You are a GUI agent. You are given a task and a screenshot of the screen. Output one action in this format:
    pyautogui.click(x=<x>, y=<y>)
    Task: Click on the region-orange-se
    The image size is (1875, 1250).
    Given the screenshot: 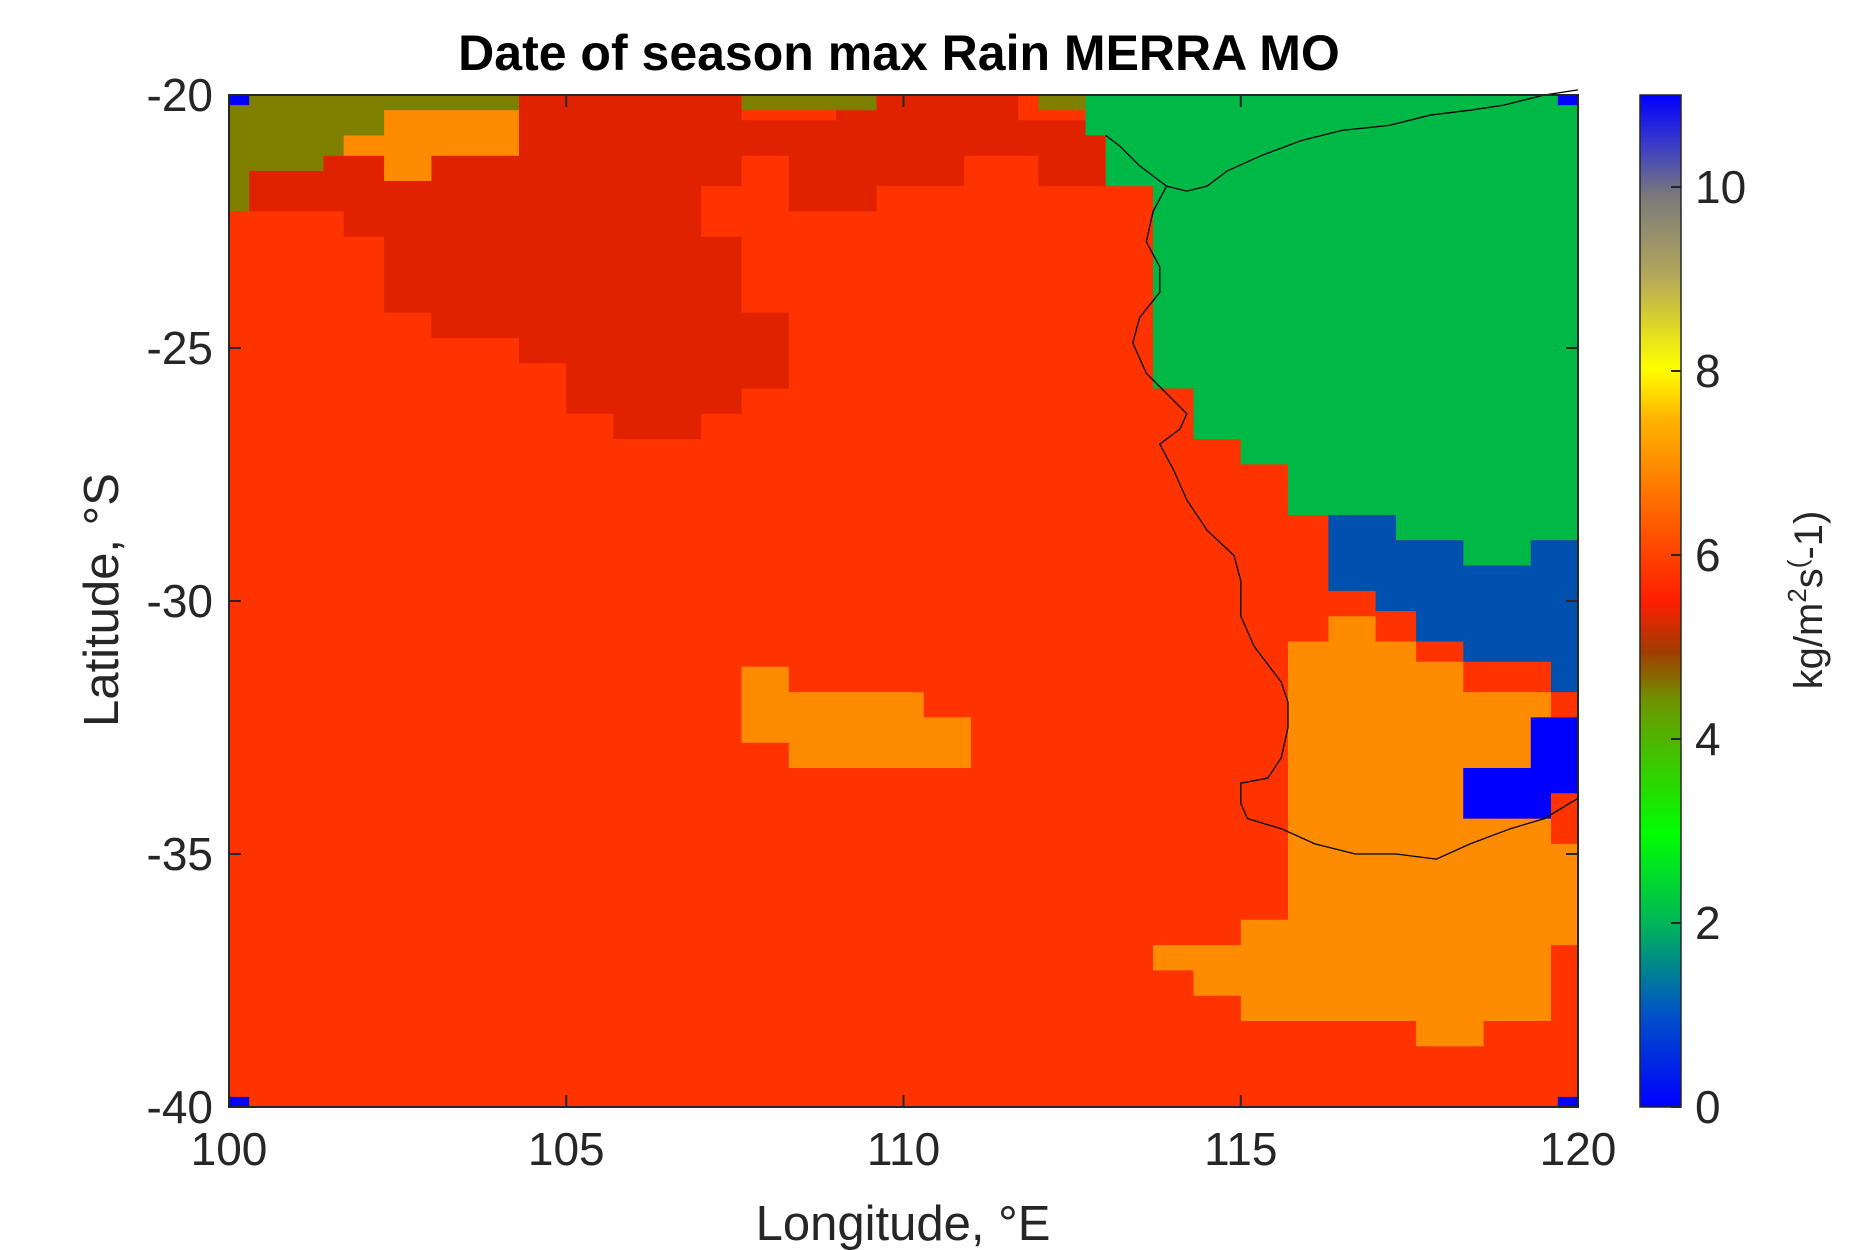 What is the action you would take?
    pyautogui.click(x=1365, y=831)
    